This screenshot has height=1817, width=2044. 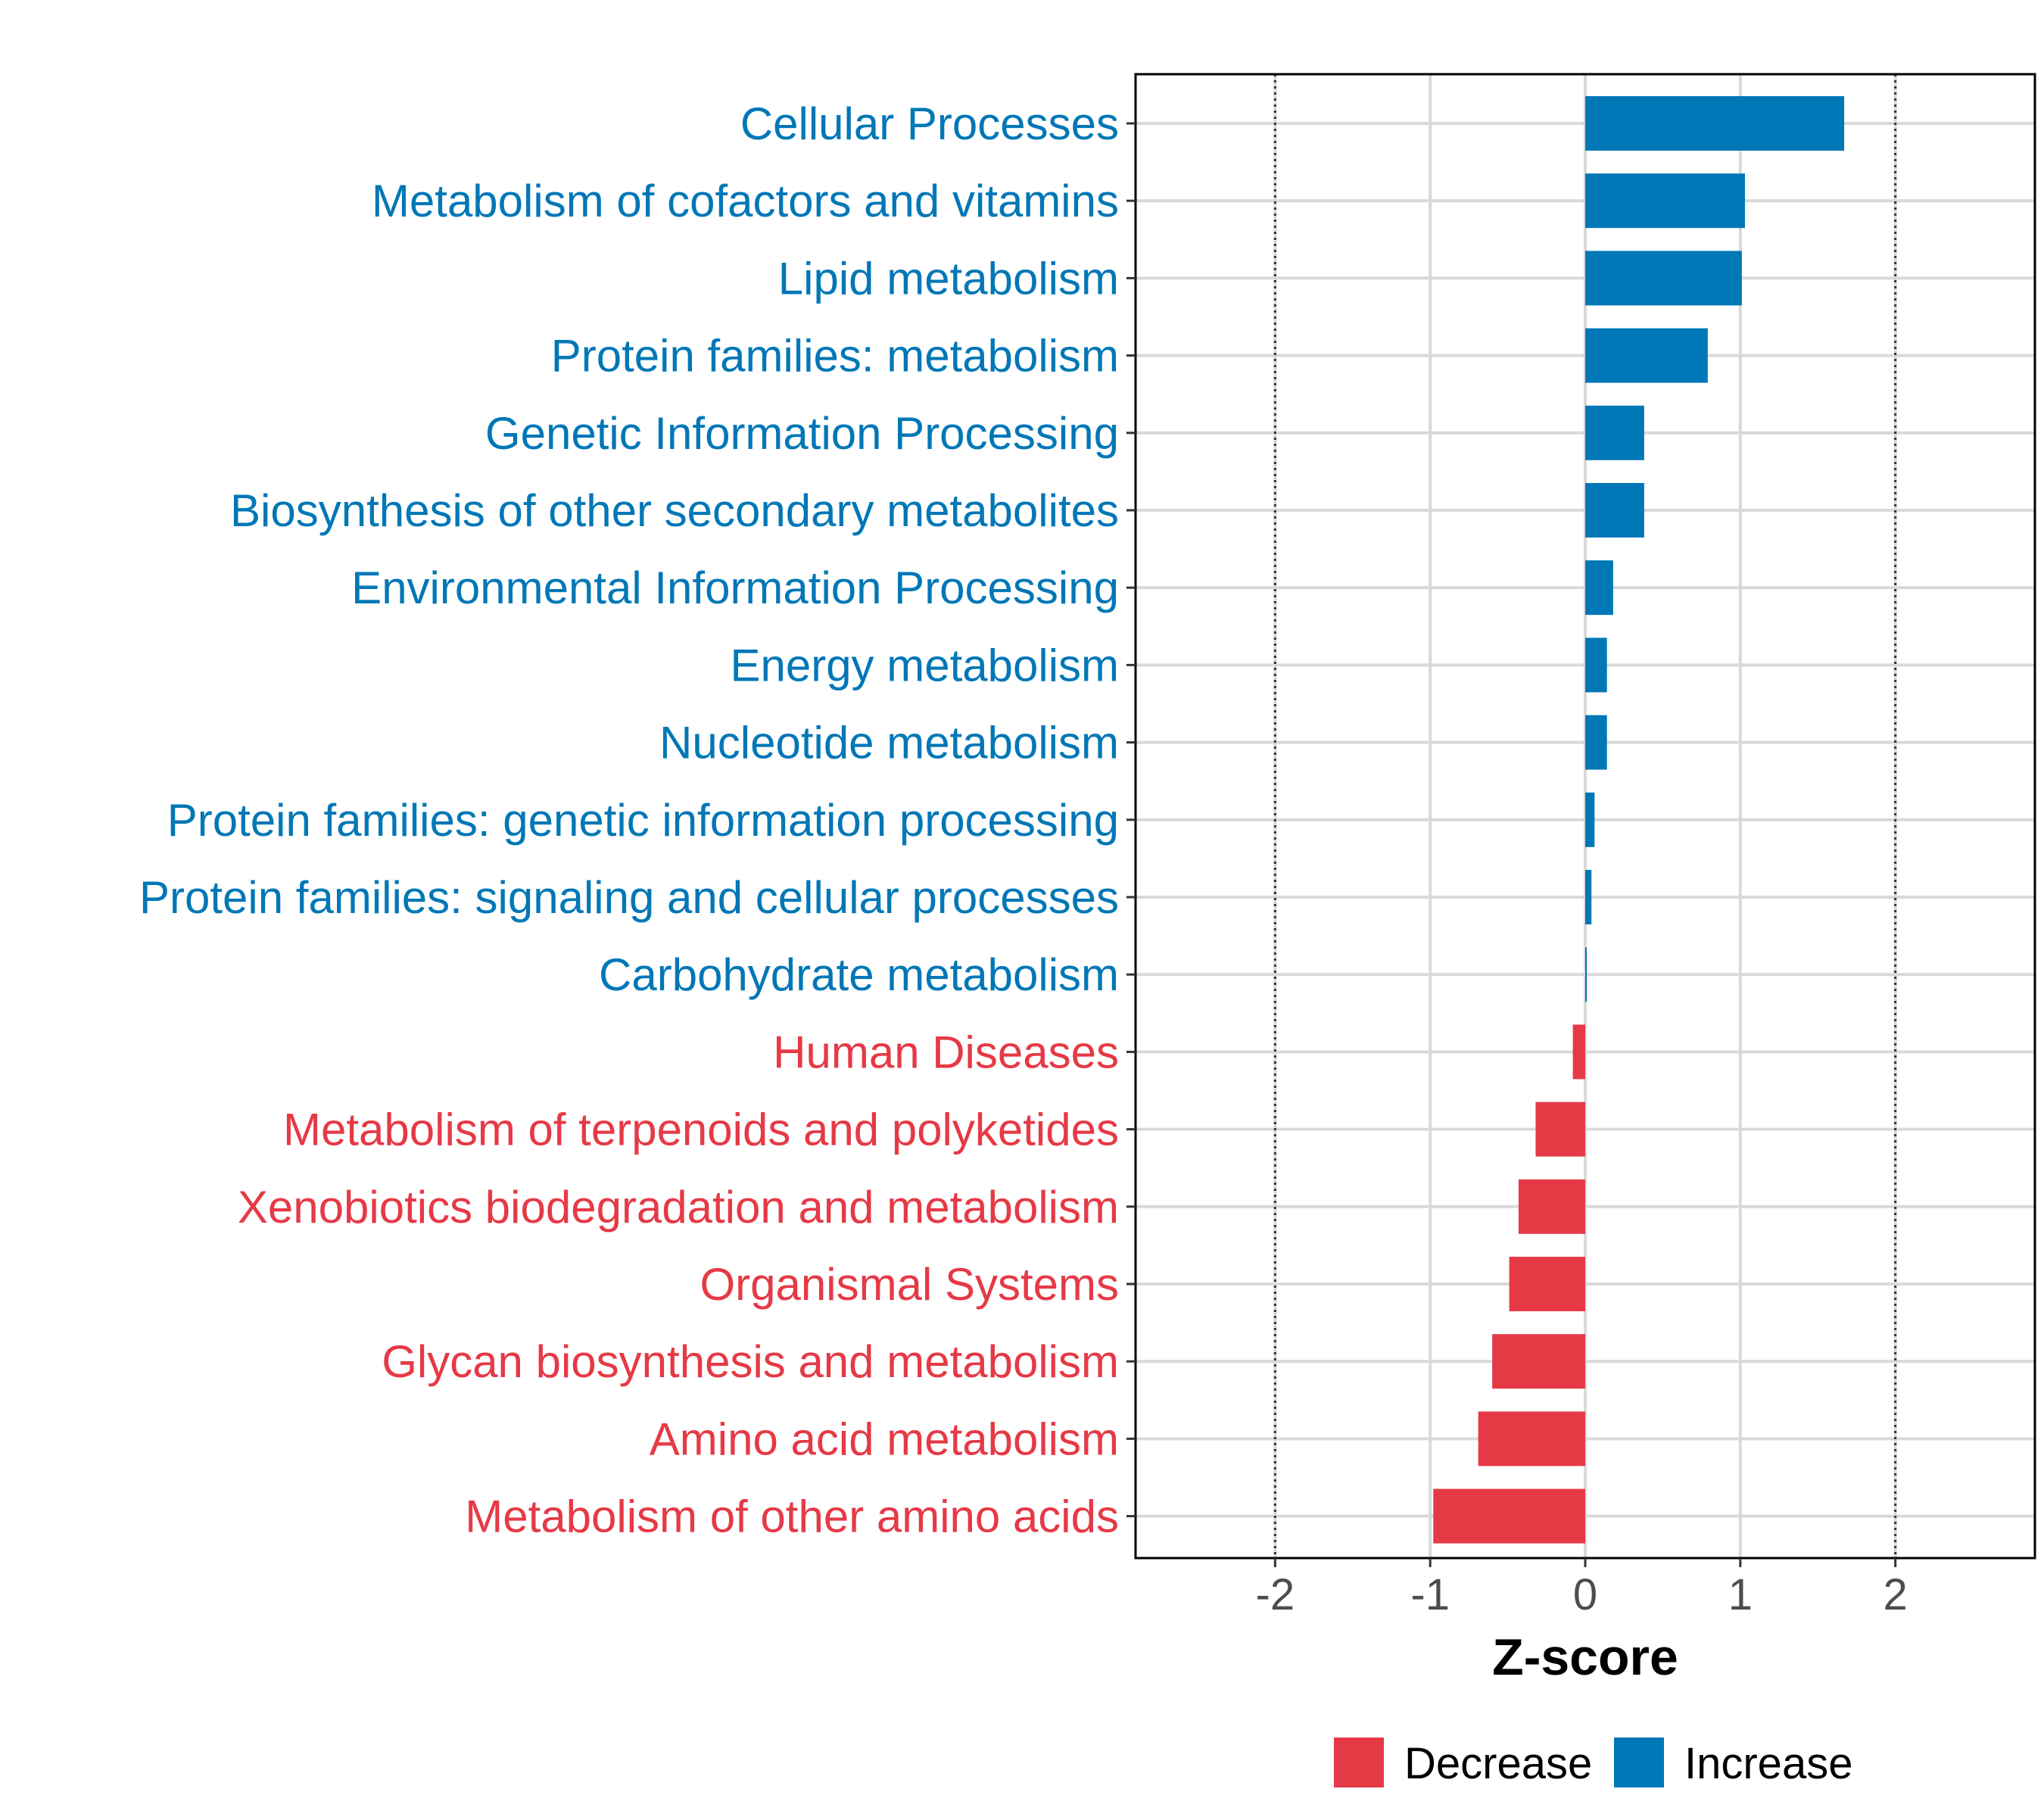 I want to click on category-label: Metabolism of cofactors and vitamins, so click(x=745, y=201).